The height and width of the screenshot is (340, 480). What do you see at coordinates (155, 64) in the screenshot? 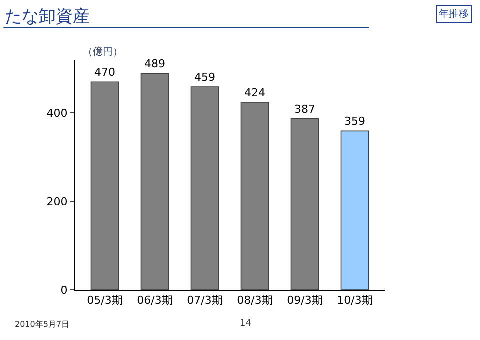
I see `data-label: 489` at bounding box center [155, 64].